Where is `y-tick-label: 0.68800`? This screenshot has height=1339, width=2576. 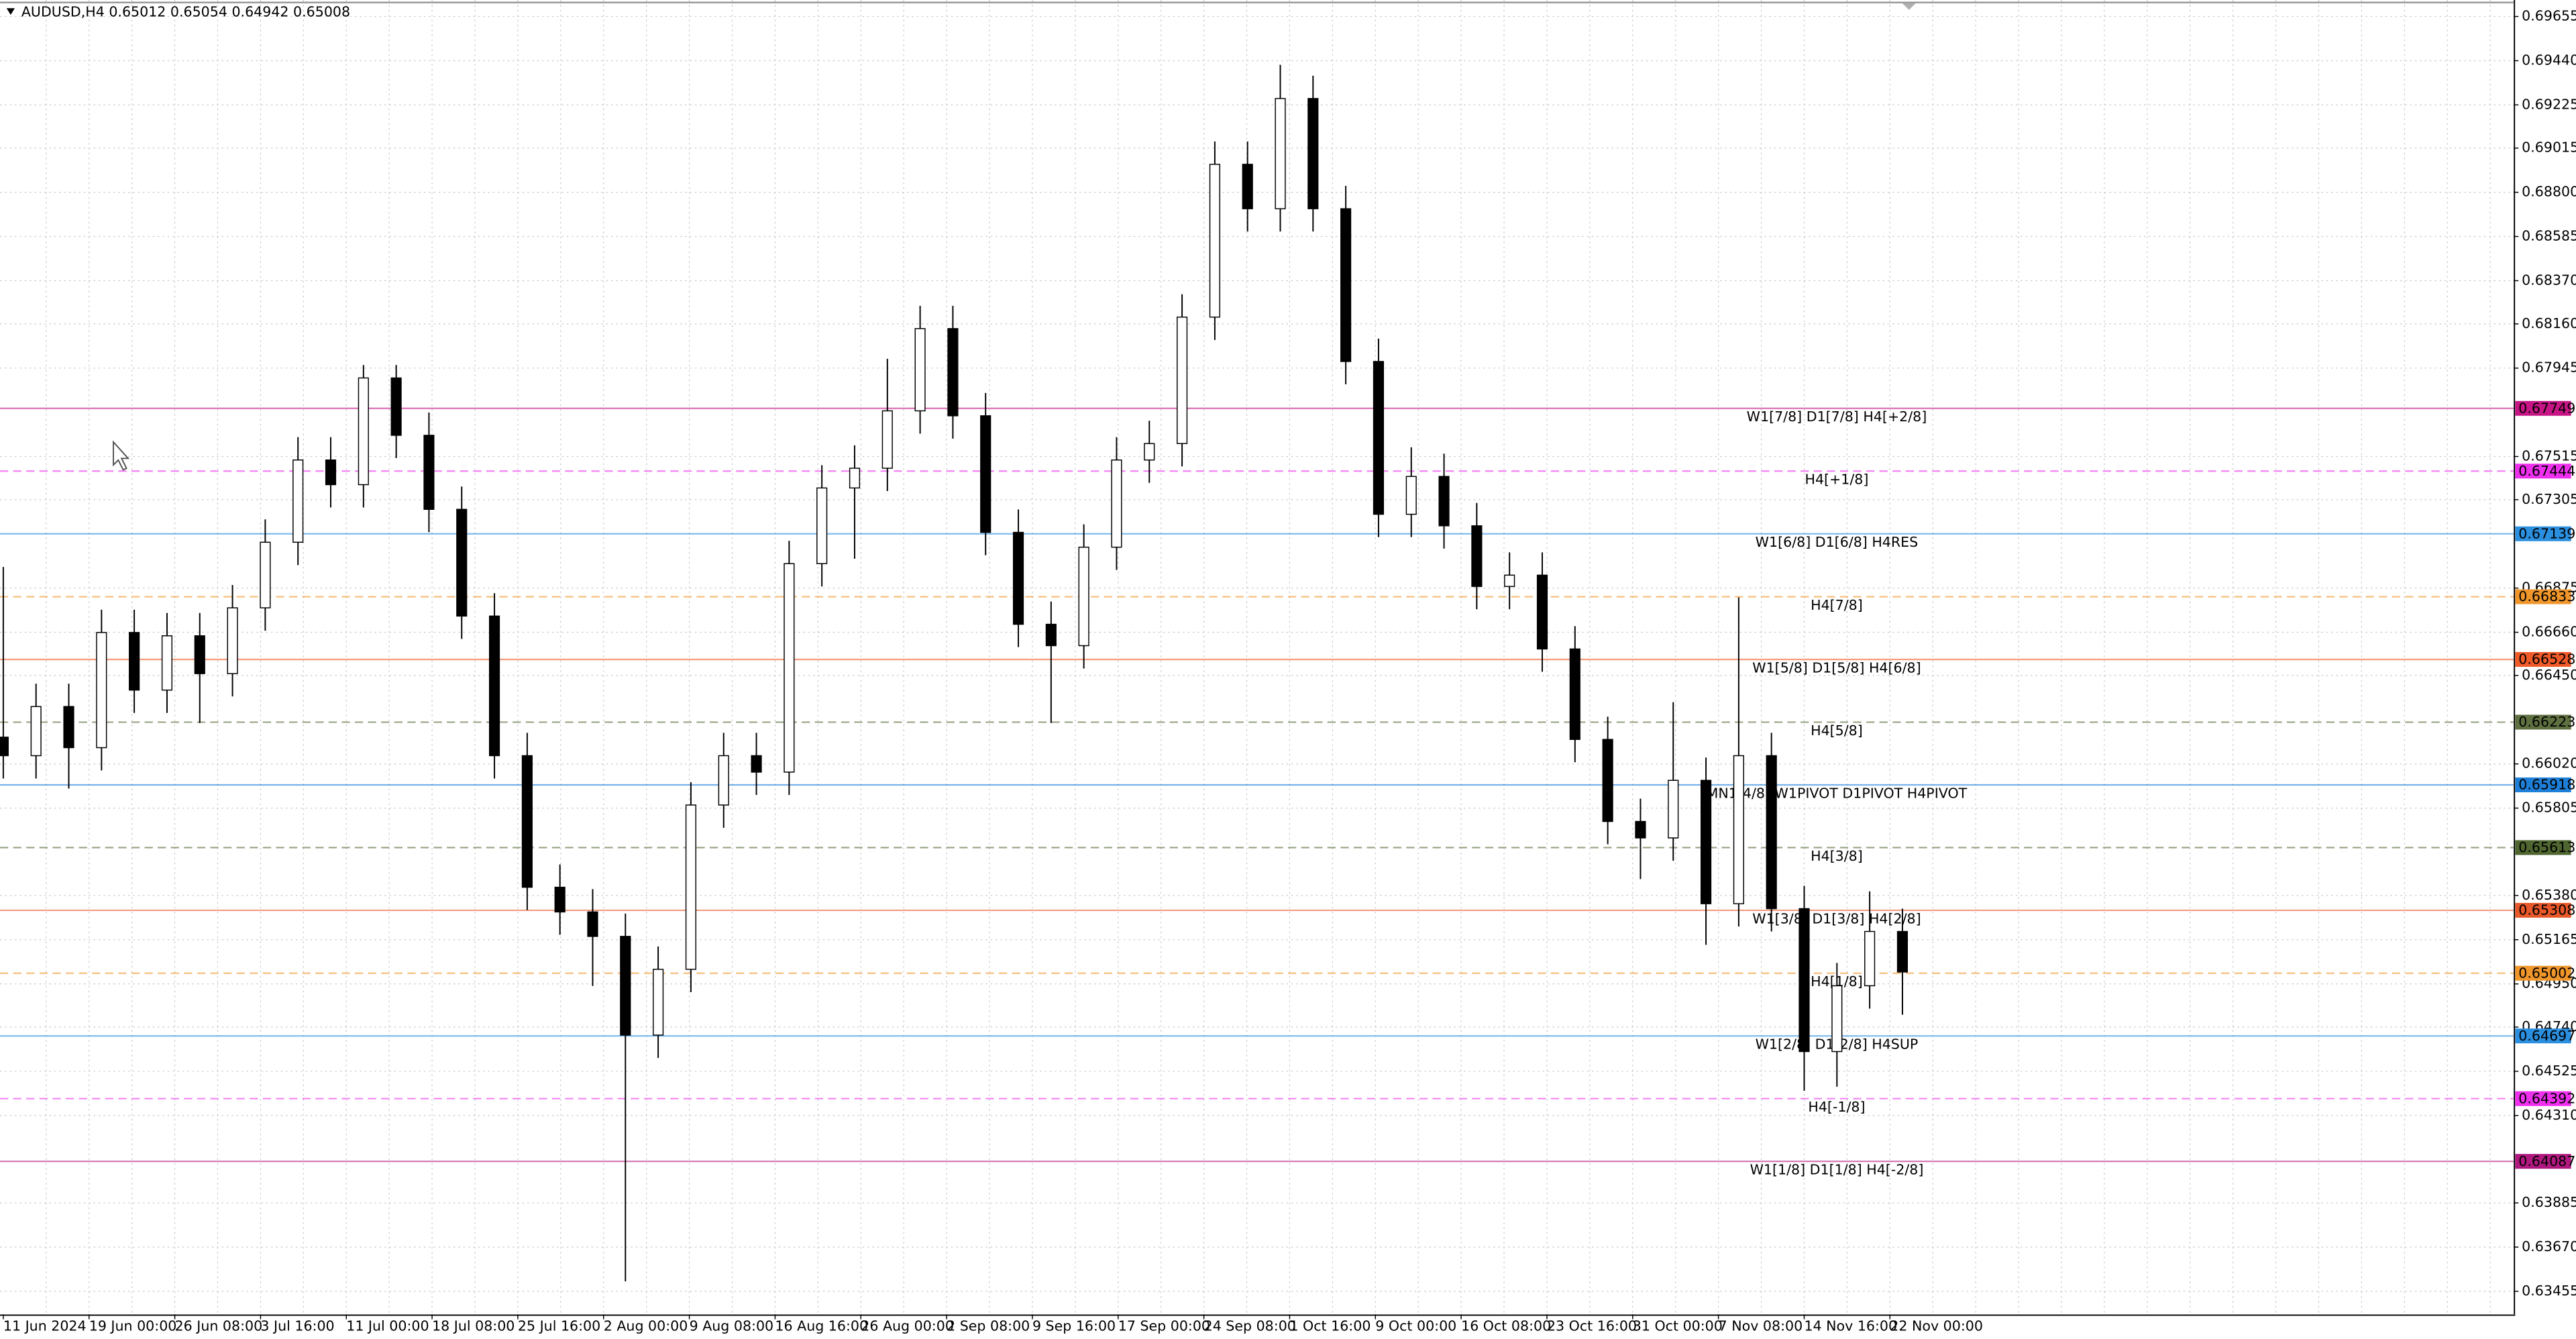 y-tick-label: 0.68800 is located at coordinates (2549, 192).